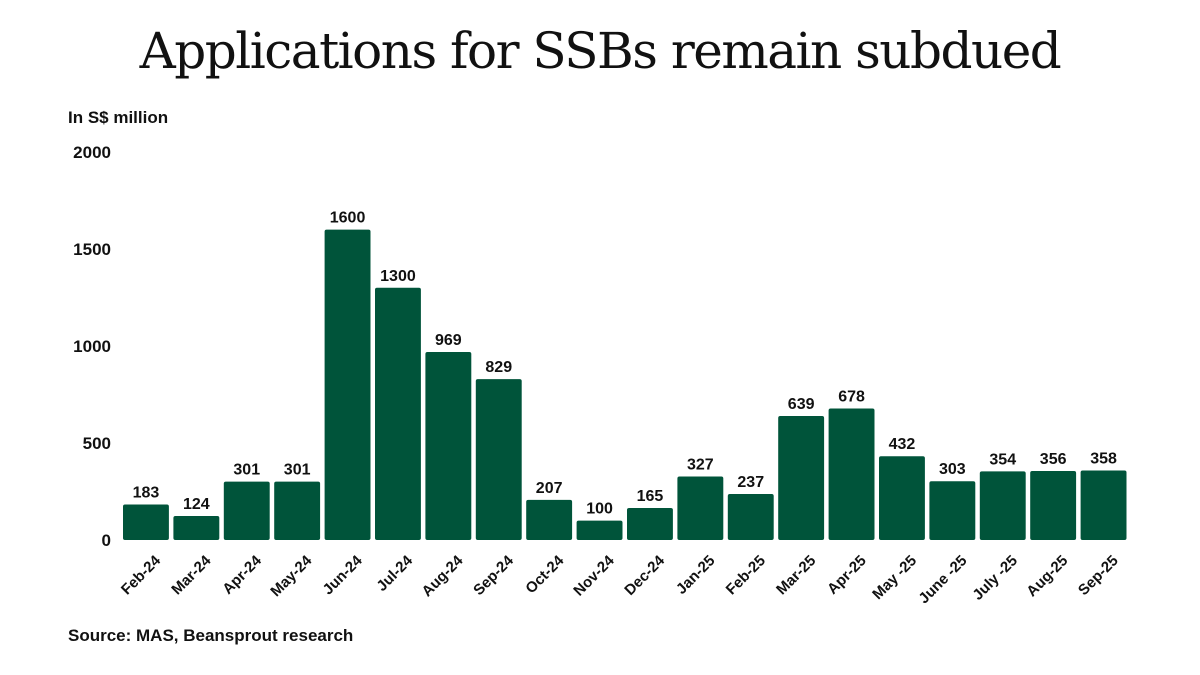 This screenshot has width=1200, height=675. I want to click on y-axis-ticks: 0 500 1000 1500 2000, so click(92, 346).